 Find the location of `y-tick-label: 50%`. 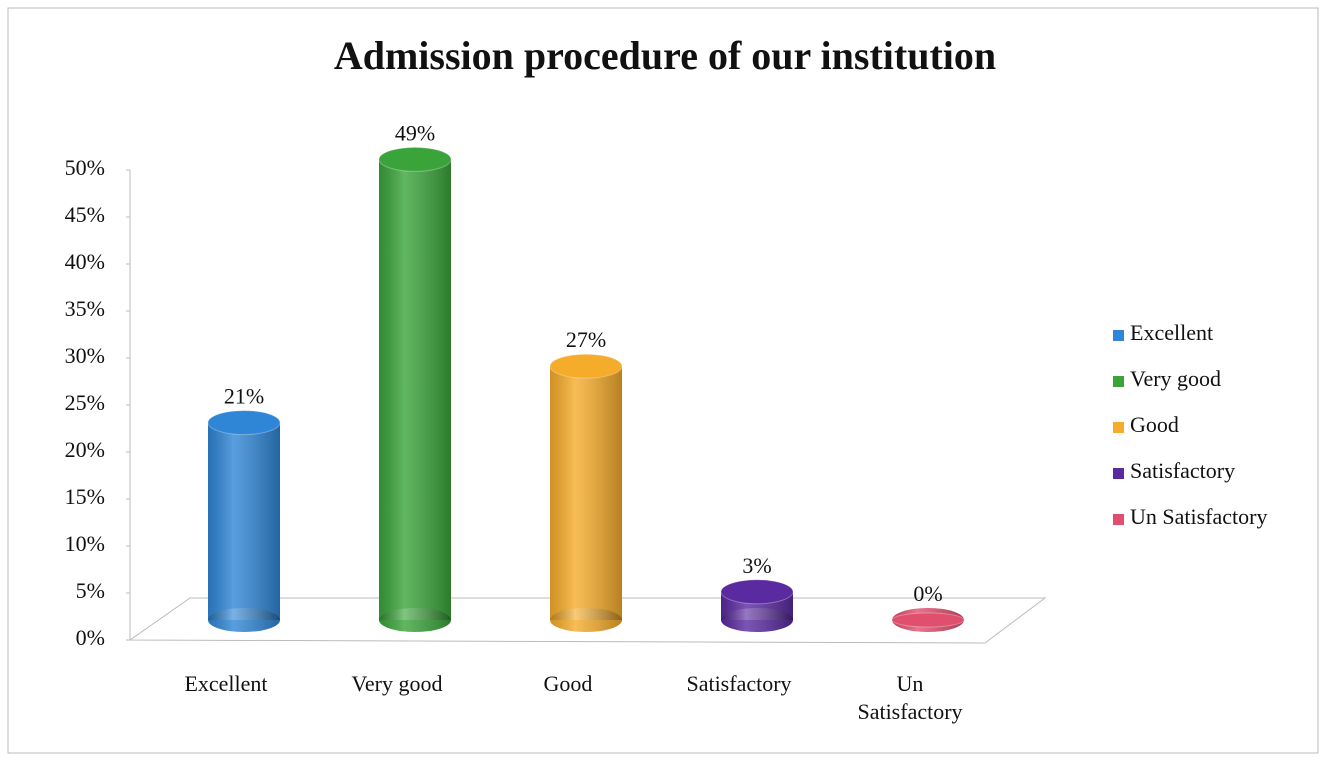

y-tick-label: 50% is located at coordinates (85, 167).